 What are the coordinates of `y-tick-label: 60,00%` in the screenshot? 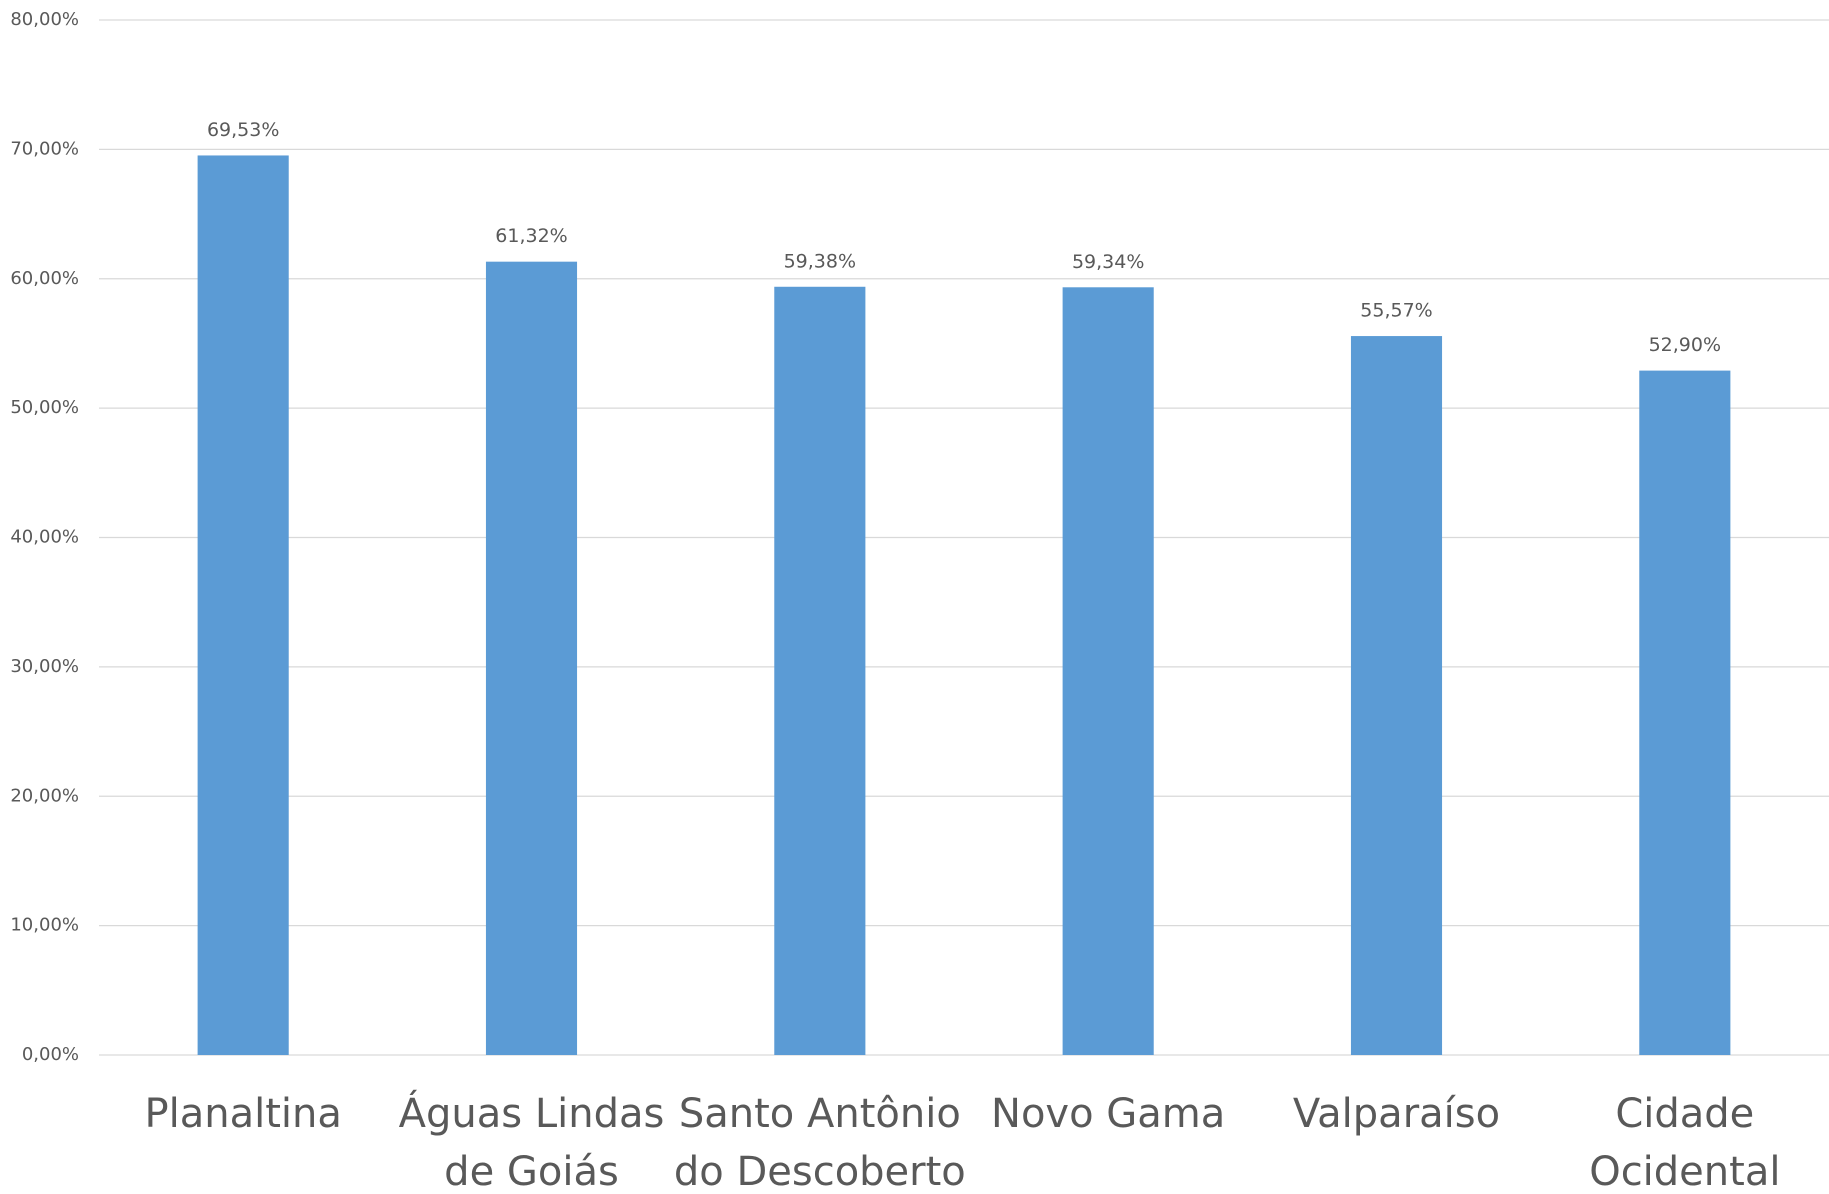 It's located at (44, 278).